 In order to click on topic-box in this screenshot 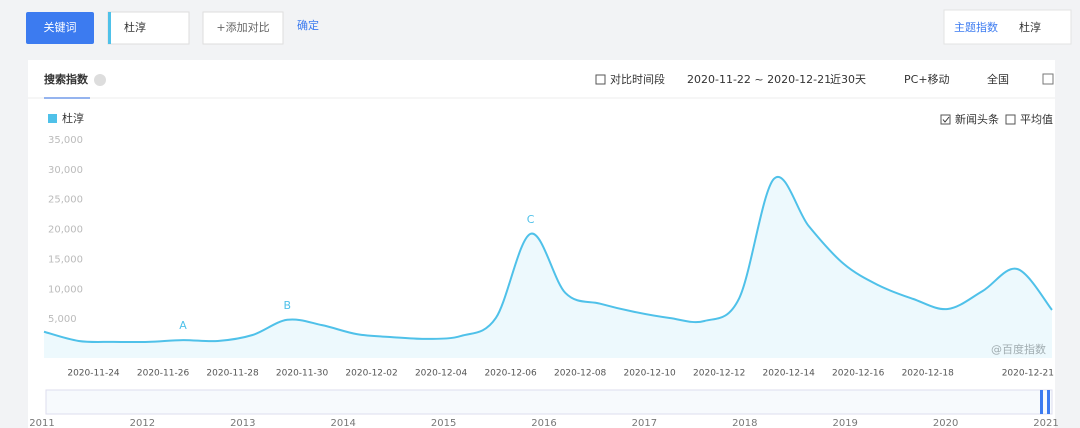, I will do `click(1007, 27)`.